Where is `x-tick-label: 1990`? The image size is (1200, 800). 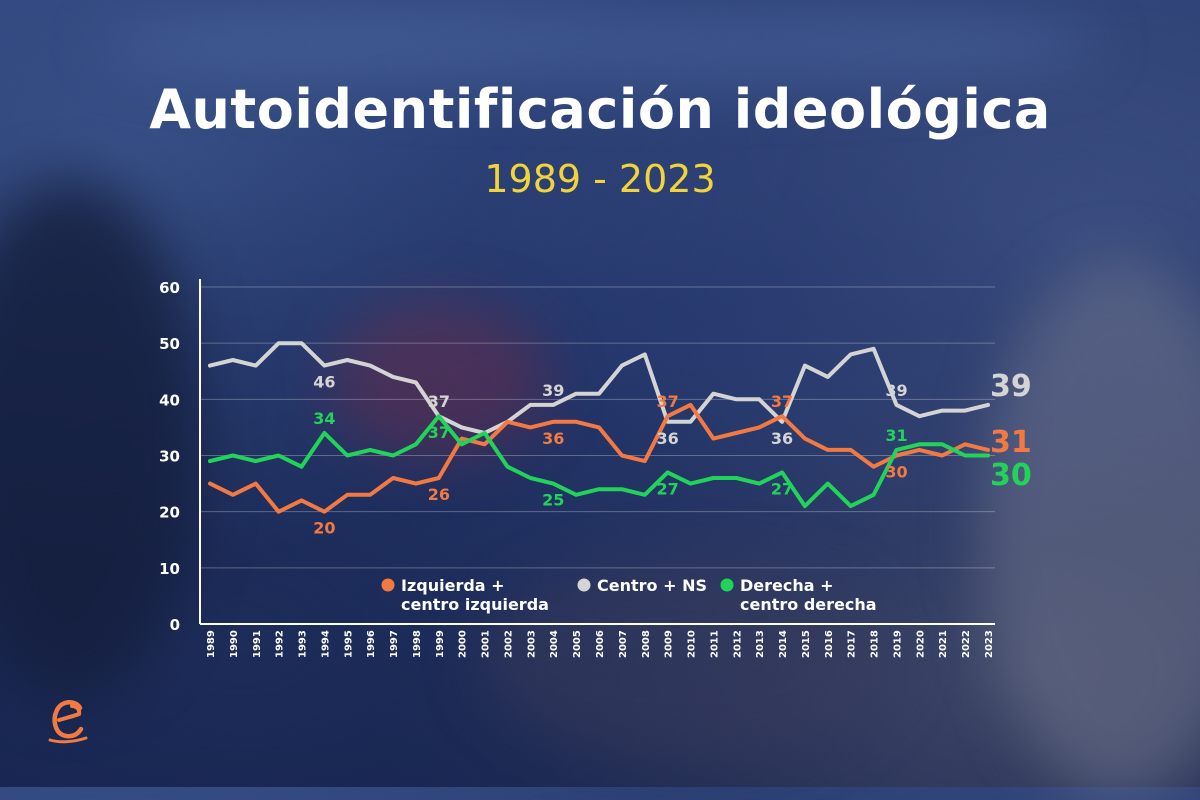 x-tick-label: 1990 is located at coordinates (234, 644).